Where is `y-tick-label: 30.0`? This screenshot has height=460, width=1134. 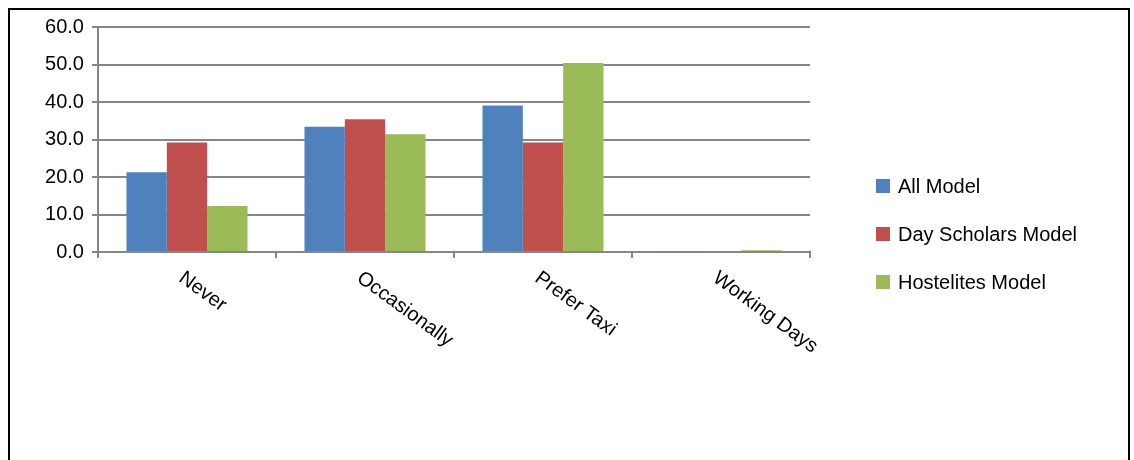
y-tick-label: 30.0 is located at coordinates (64, 138).